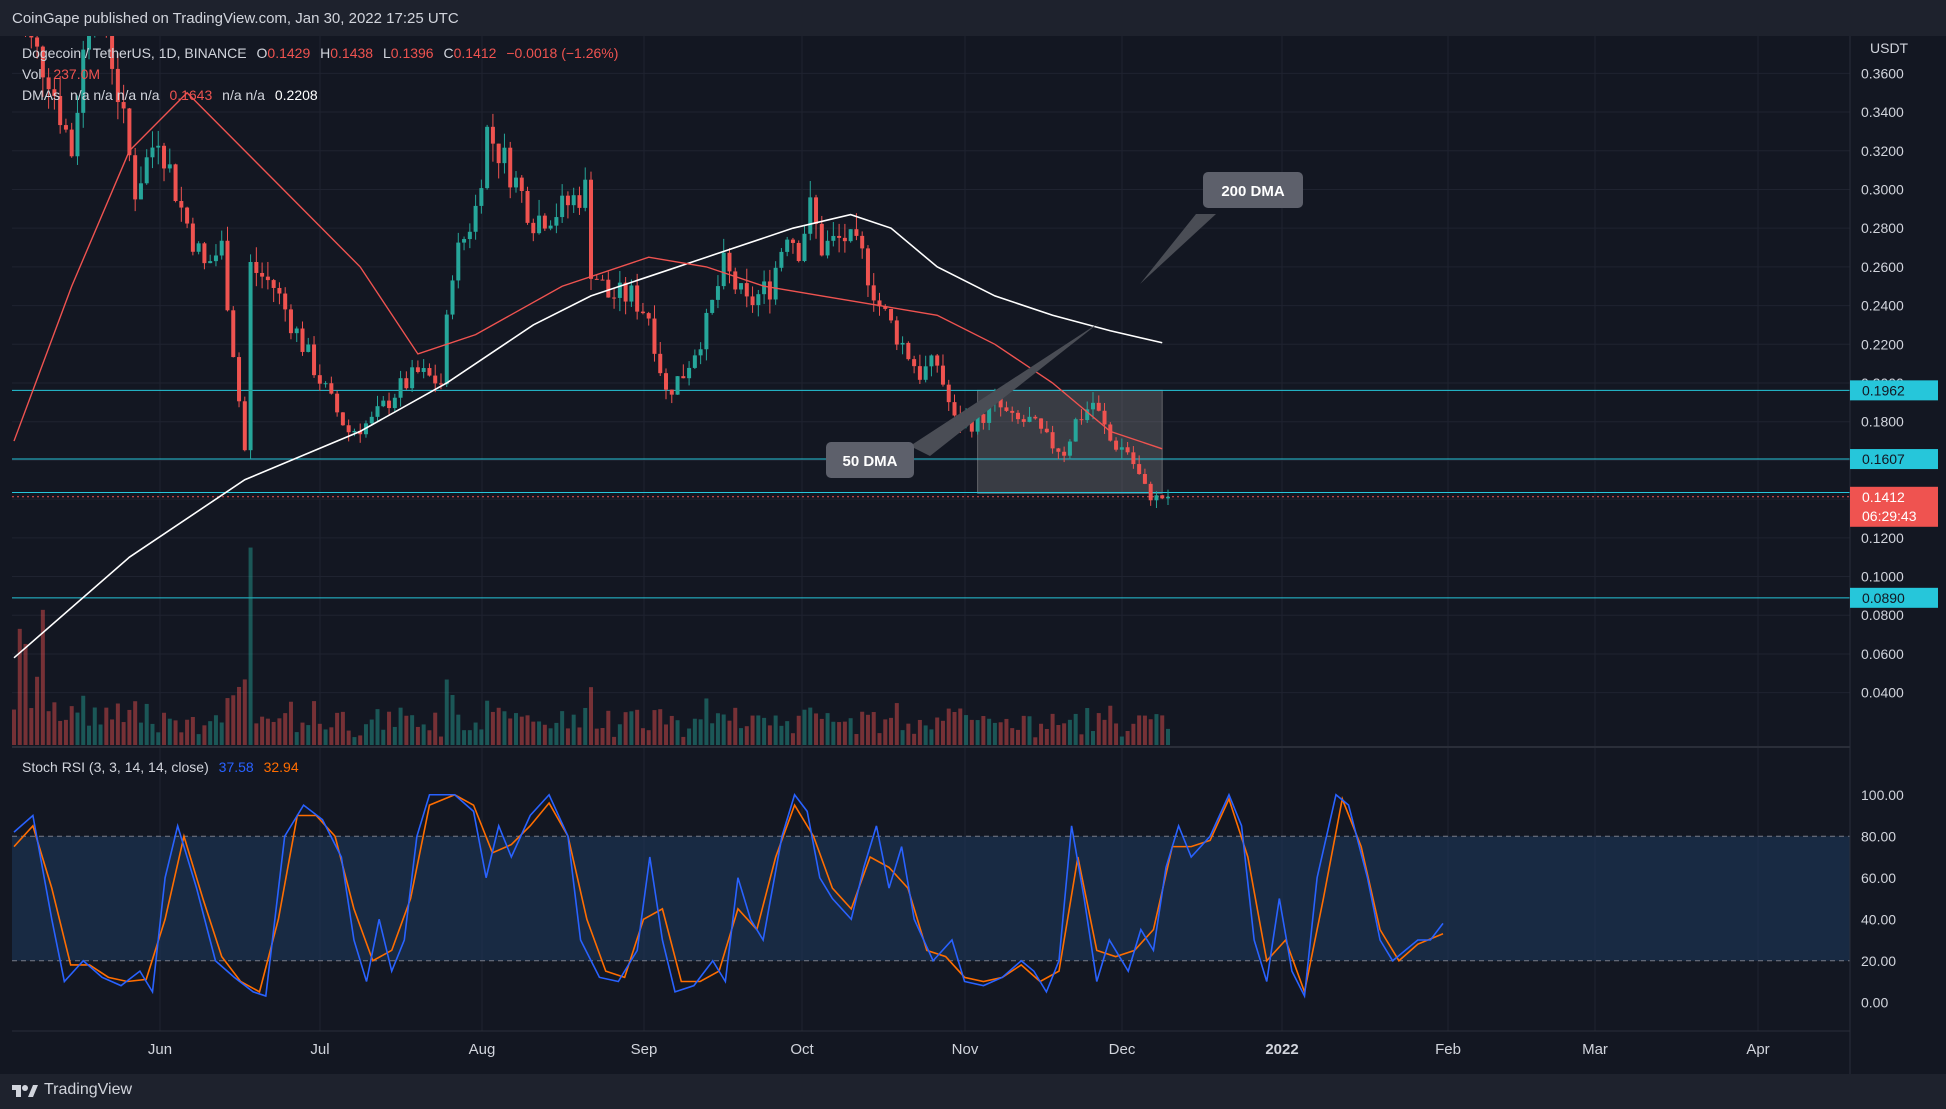 The width and height of the screenshot is (1946, 1109). I want to click on price-tick: 0.2600, so click(1882, 267).